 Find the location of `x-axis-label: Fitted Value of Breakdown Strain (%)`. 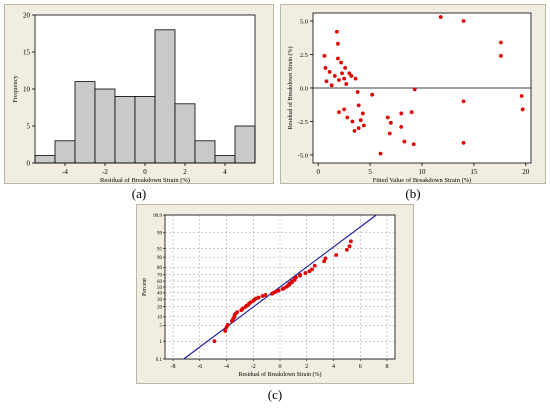

x-axis-label: Fitted Value of Breakdown Strain (%) is located at coordinates (422, 180).